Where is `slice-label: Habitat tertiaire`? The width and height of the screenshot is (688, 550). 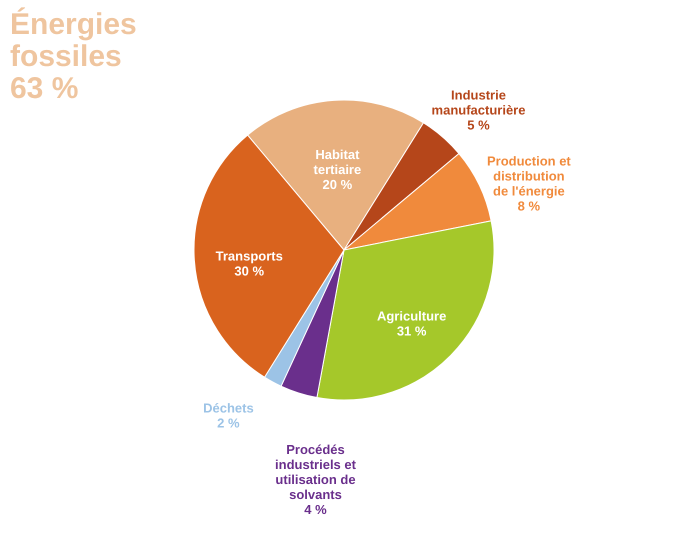
slice-label: Habitat tertiaire is located at coordinates (338, 162).